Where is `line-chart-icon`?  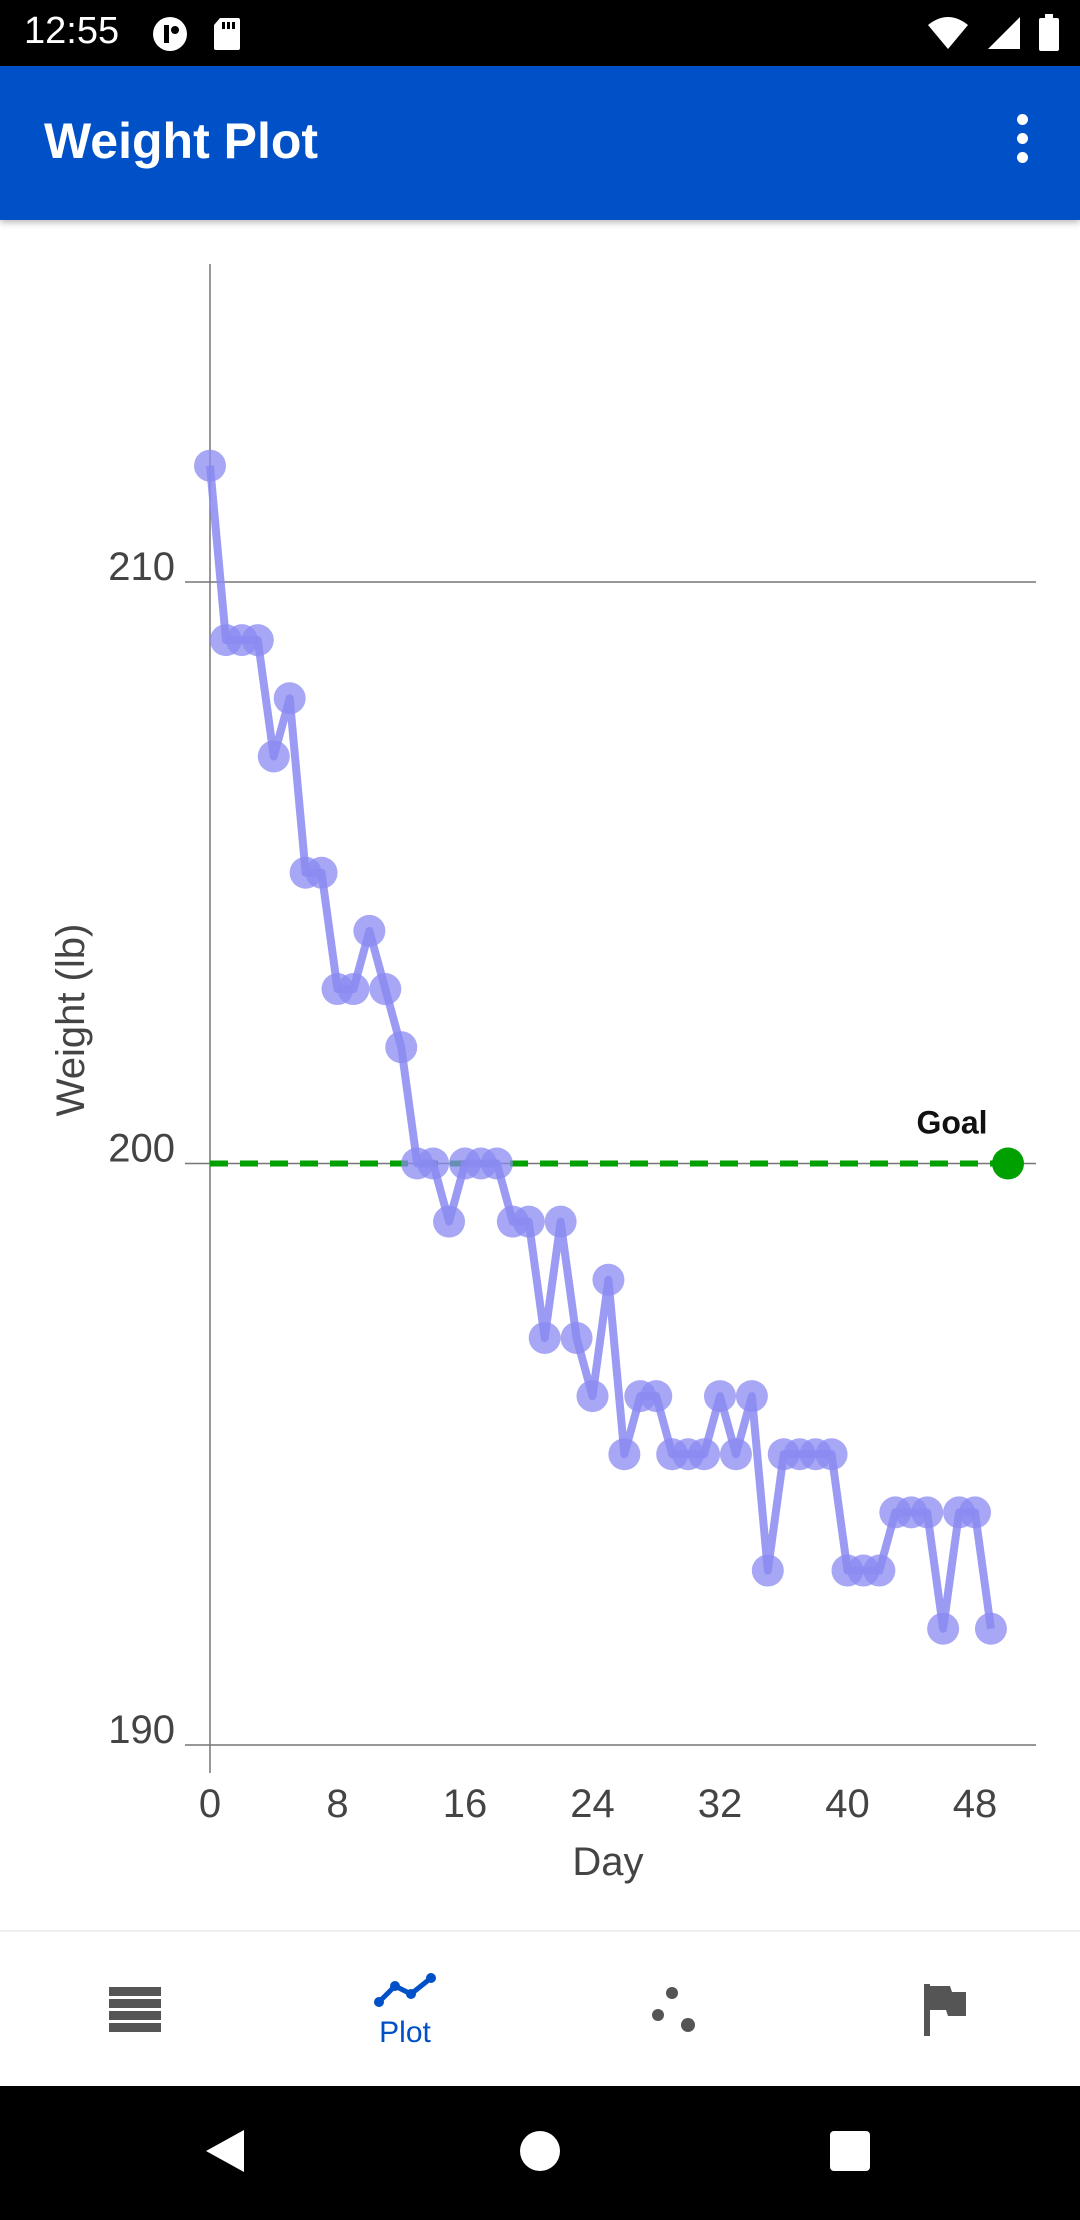
line-chart-icon is located at coordinates (405, 1990).